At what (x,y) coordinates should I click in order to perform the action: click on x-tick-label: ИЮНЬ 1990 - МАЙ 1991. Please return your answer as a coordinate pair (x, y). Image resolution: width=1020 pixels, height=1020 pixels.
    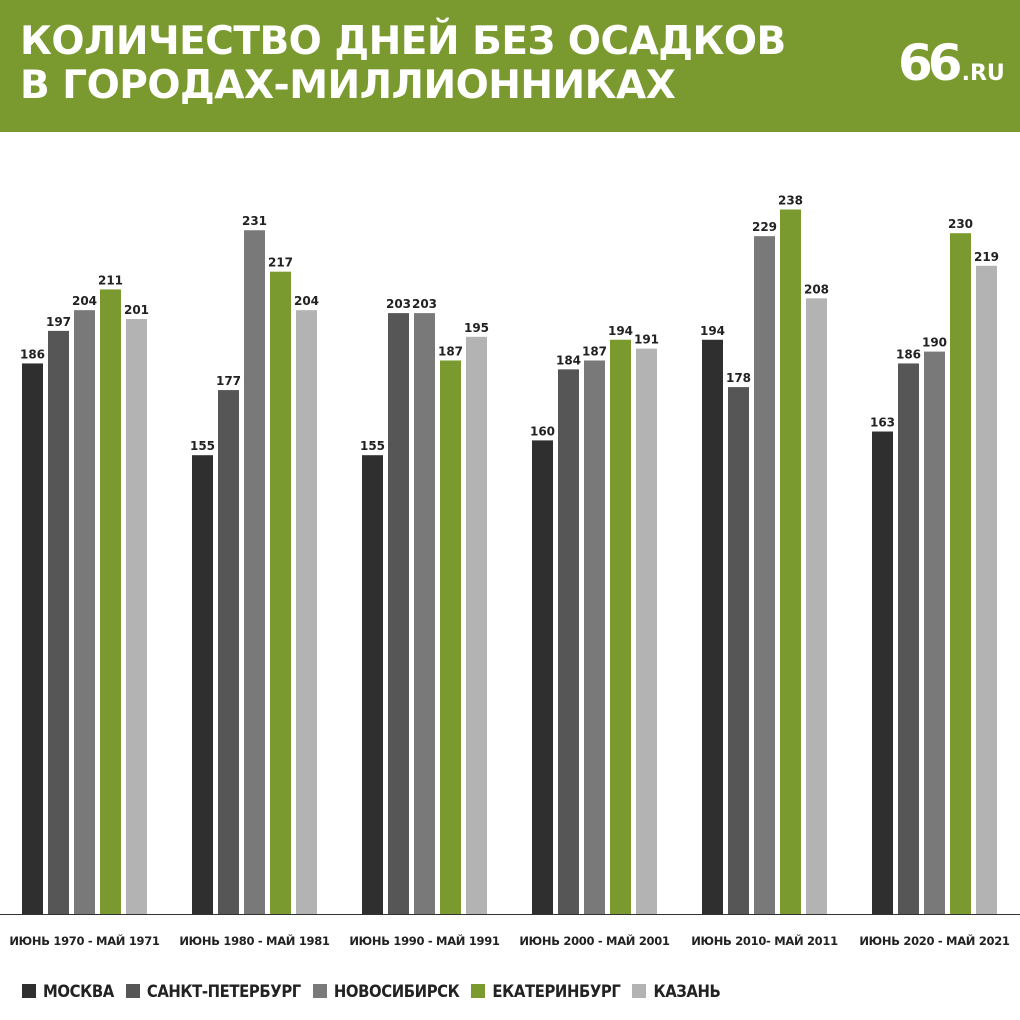
    Looking at the image, I should click on (424, 940).